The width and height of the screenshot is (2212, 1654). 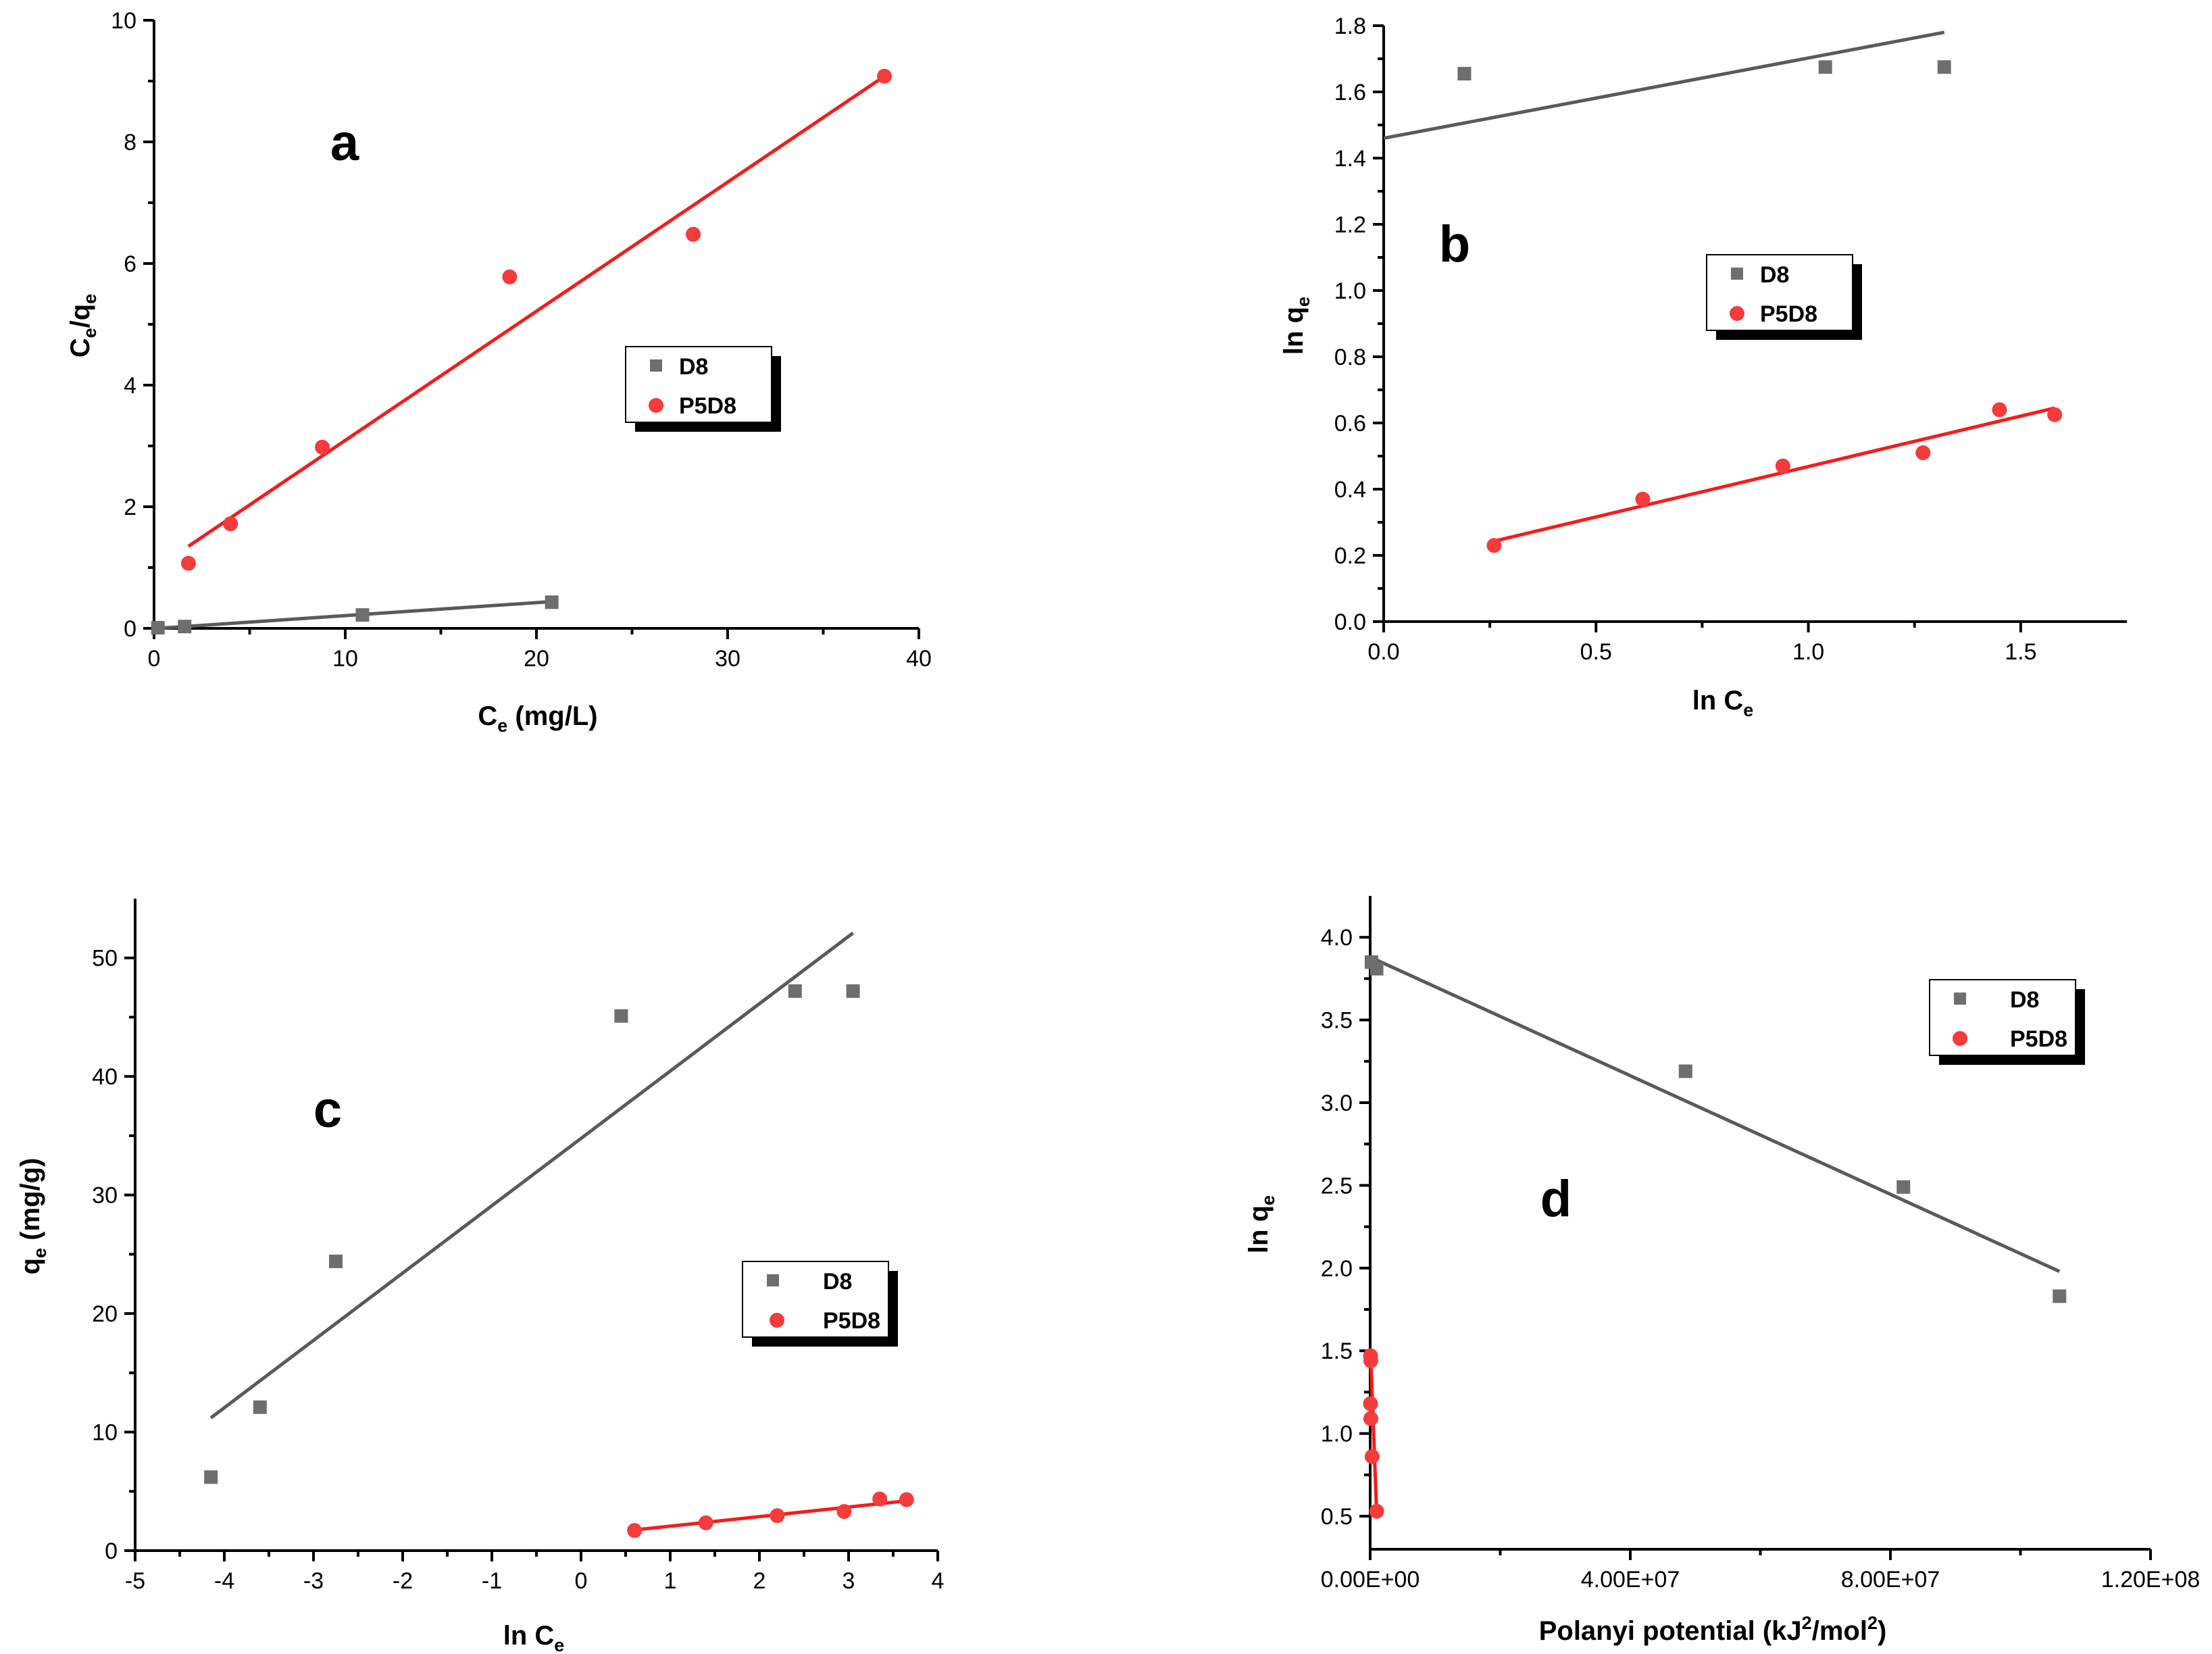 I want to click on panel-b-legend-marker-d8, so click(x=1737, y=274).